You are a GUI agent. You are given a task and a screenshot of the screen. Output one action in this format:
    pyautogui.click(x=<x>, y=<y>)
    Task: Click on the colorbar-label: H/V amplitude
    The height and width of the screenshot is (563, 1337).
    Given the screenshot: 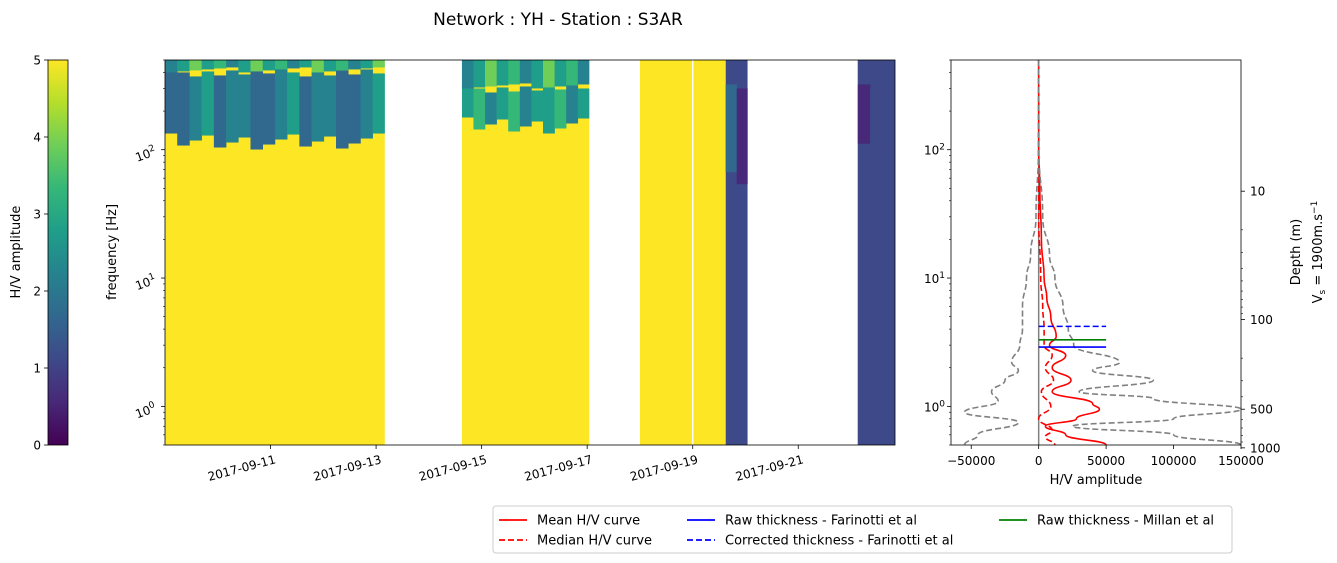 What is the action you would take?
    pyautogui.click(x=16, y=252)
    